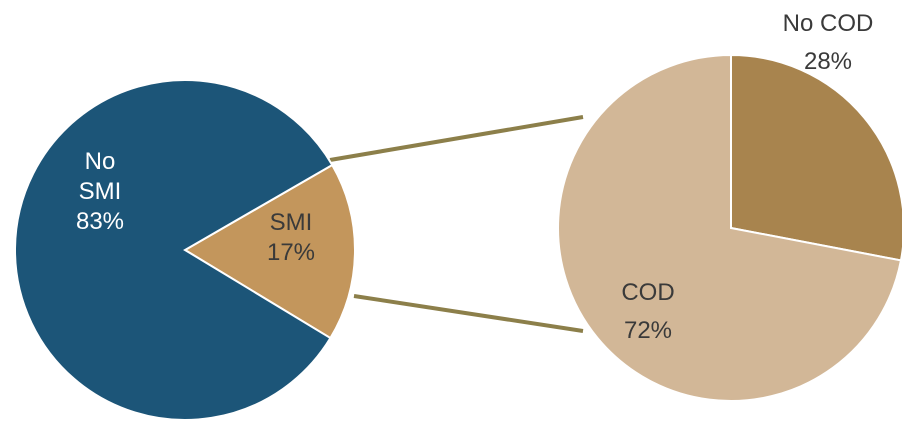 The image size is (902, 421). What do you see at coordinates (100, 221) in the screenshot?
I see `slice-label-line: 83%` at bounding box center [100, 221].